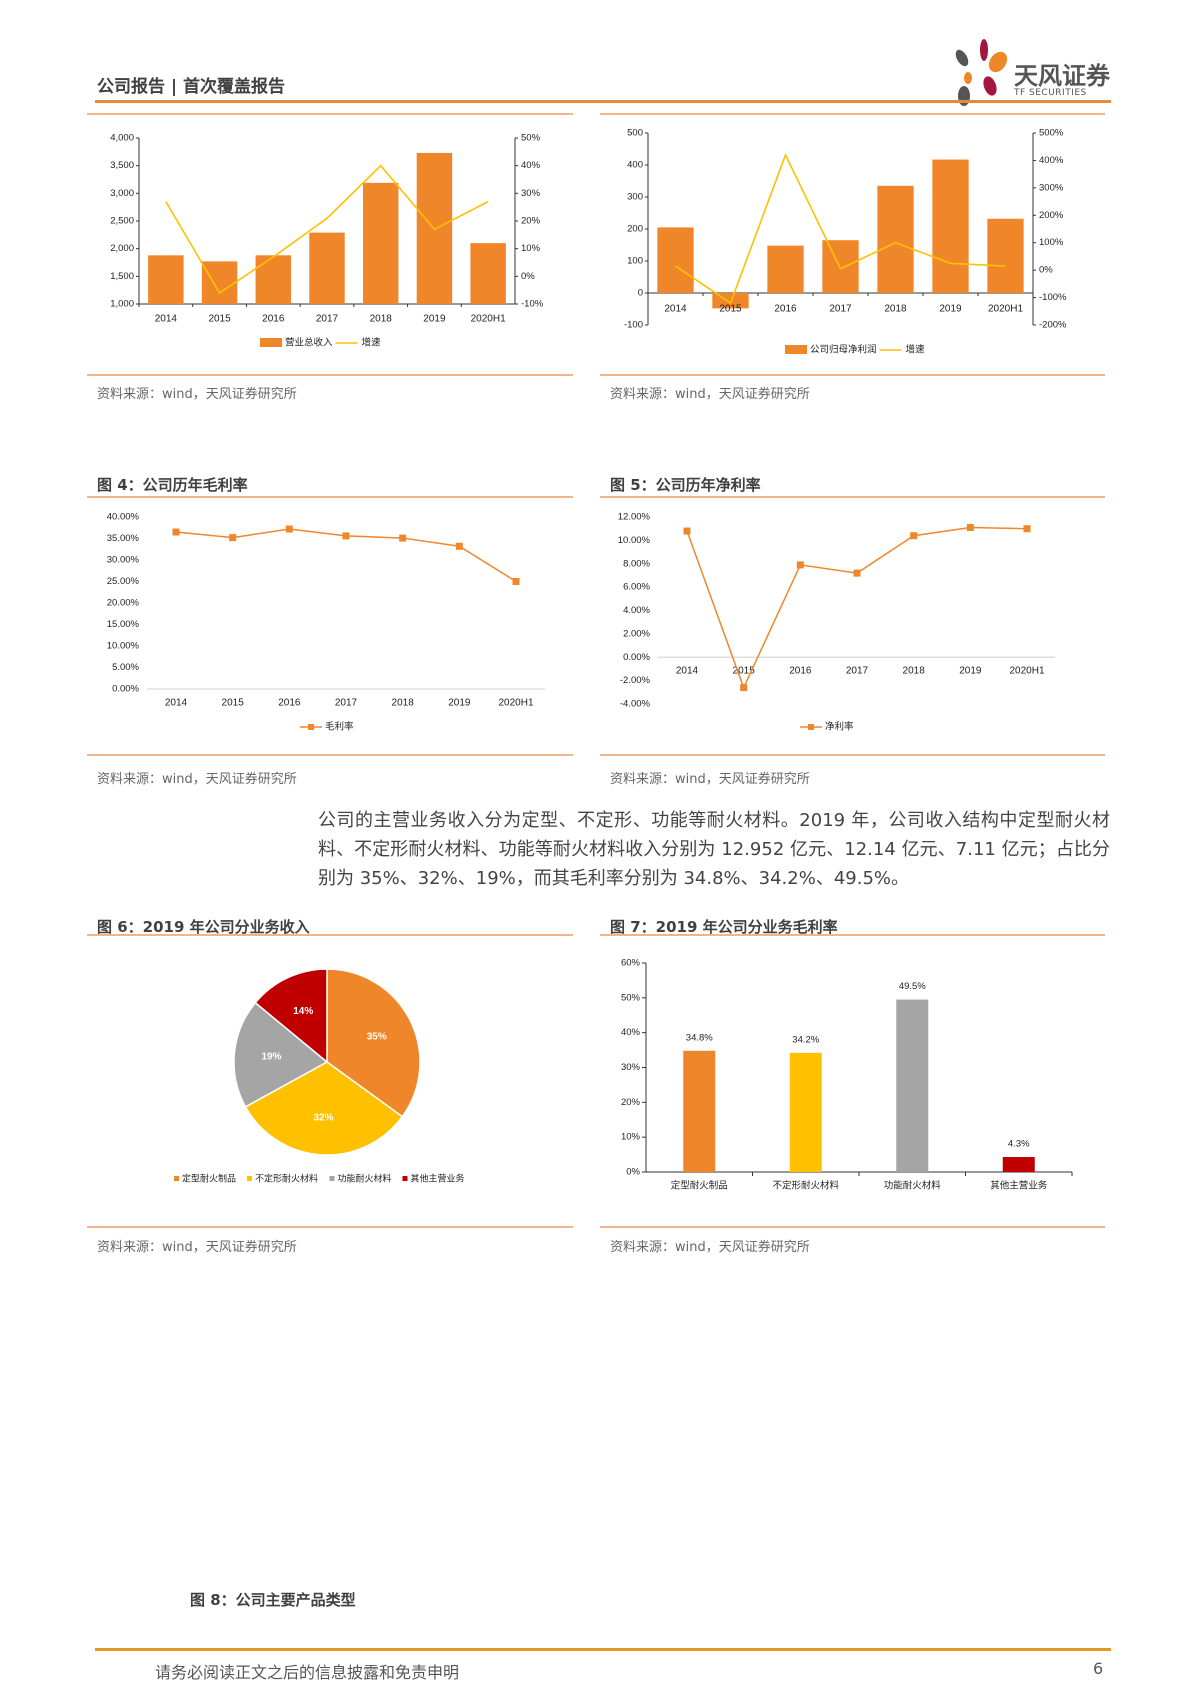  What do you see at coordinates (271, 1056) in the screenshot?
I see `slice-label: 19%` at bounding box center [271, 1056].